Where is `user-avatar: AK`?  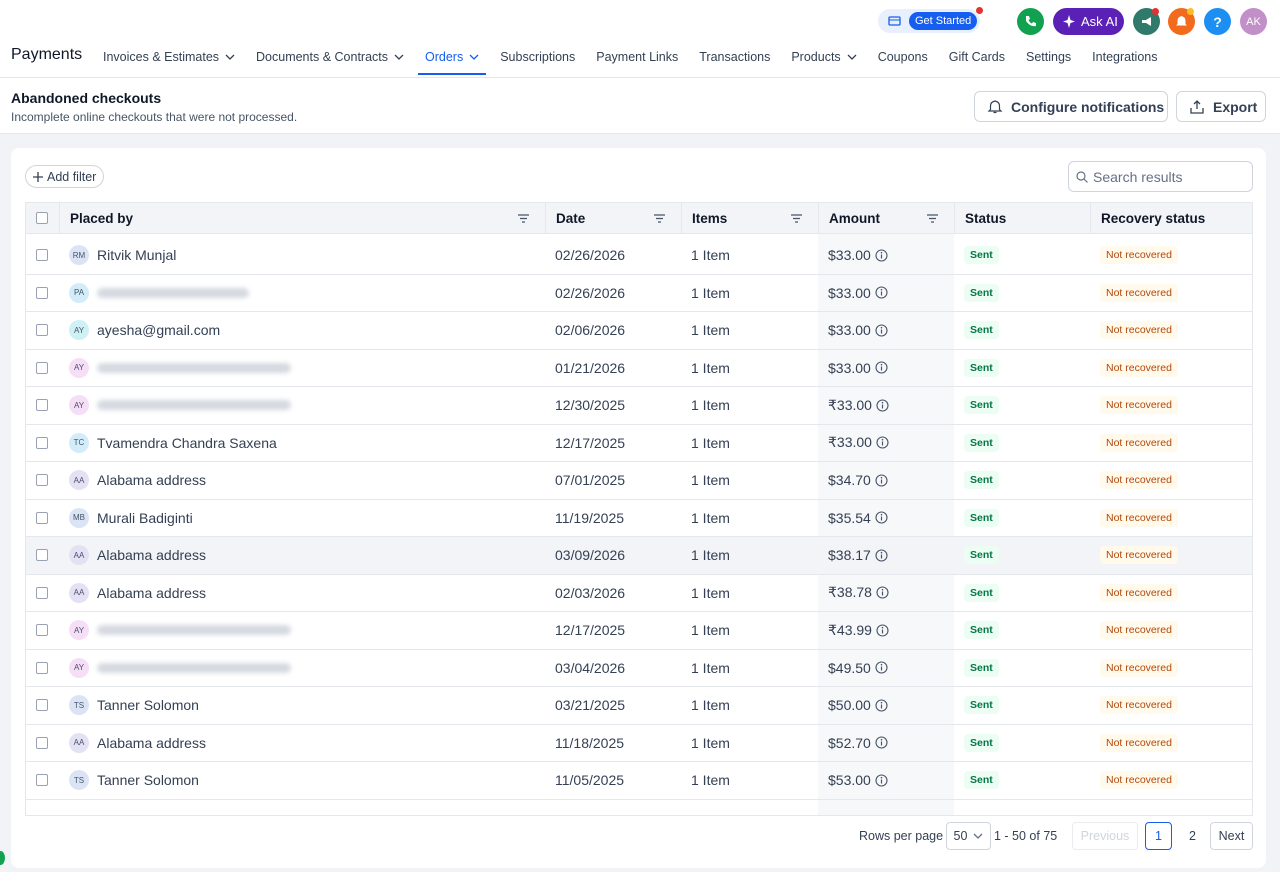 user-avatar: AK is located at coordinates (1253, 21).